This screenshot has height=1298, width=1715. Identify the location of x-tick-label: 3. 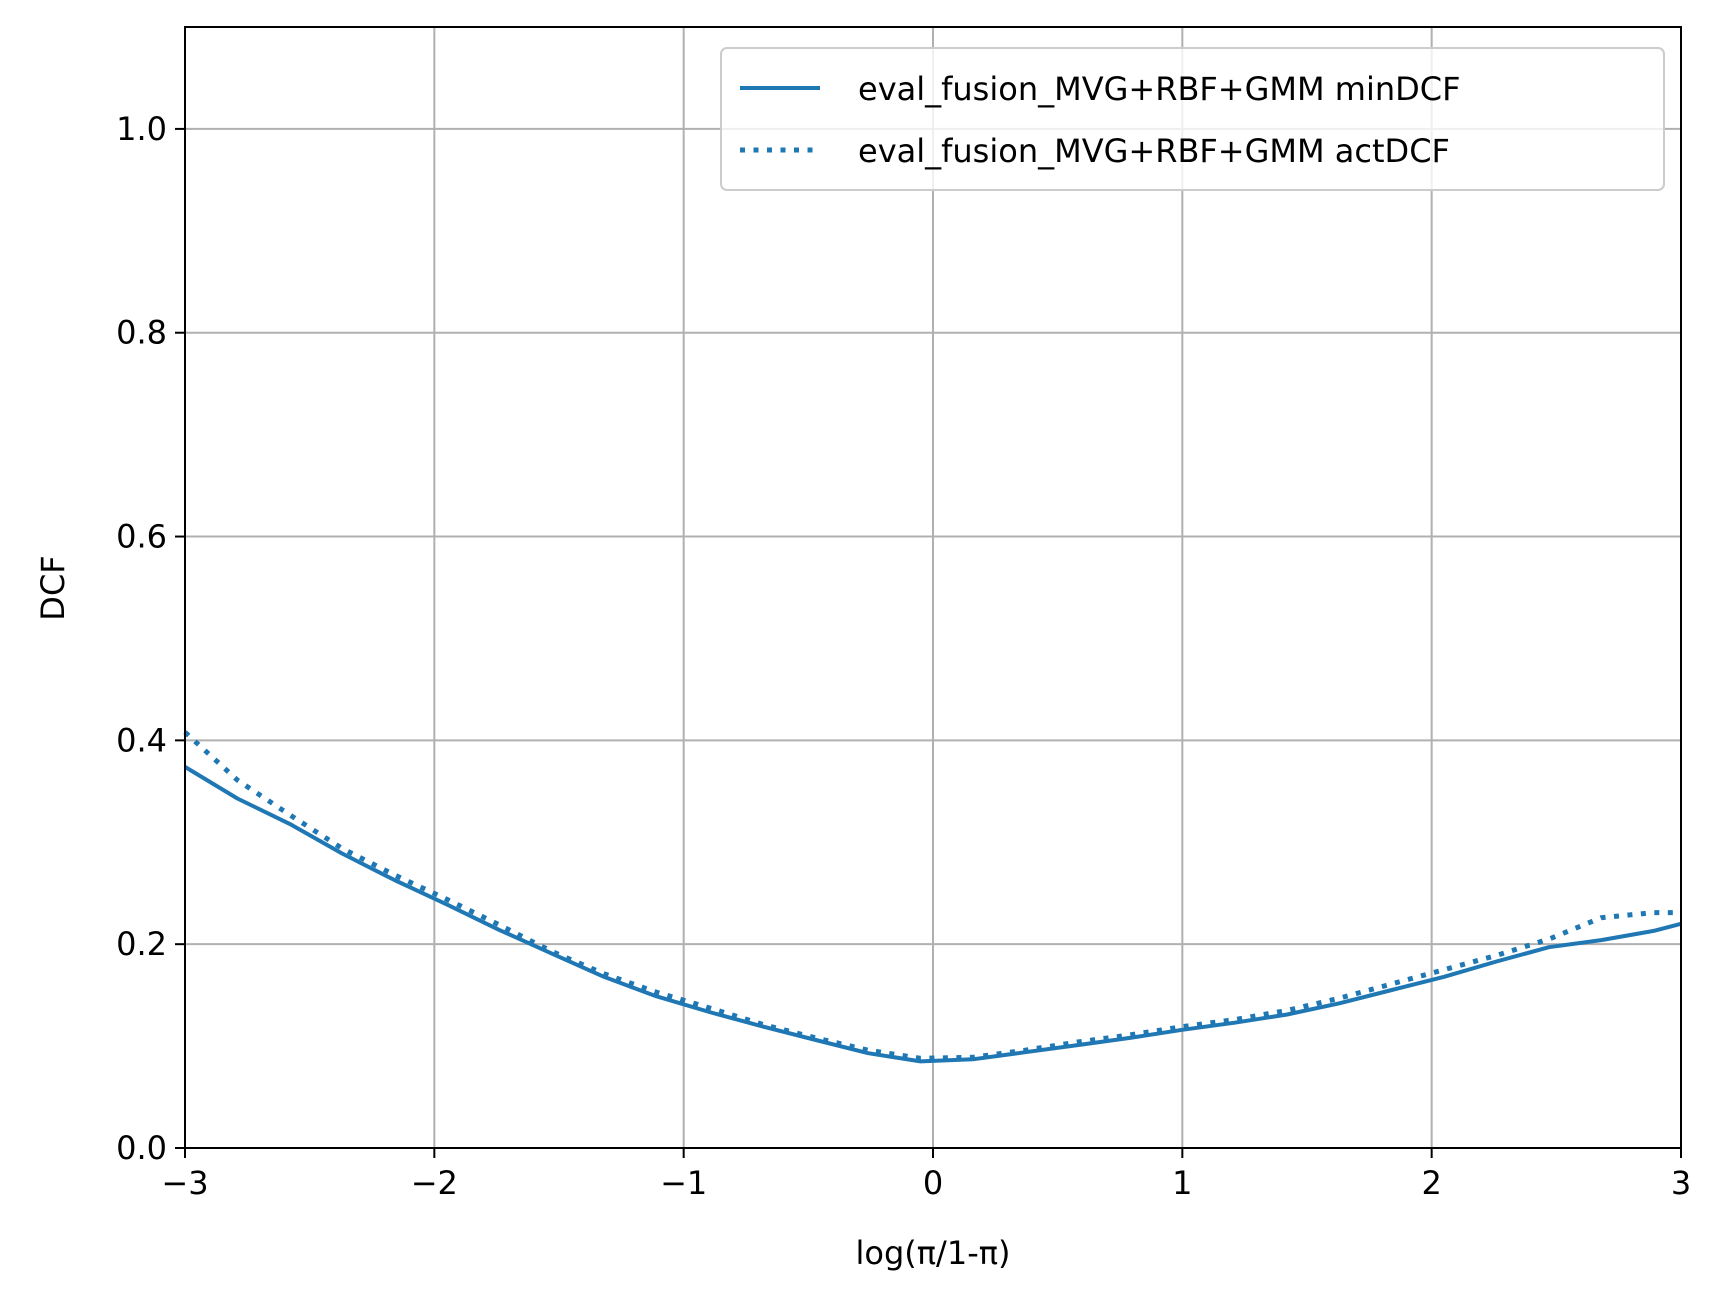
(1681, 1183).